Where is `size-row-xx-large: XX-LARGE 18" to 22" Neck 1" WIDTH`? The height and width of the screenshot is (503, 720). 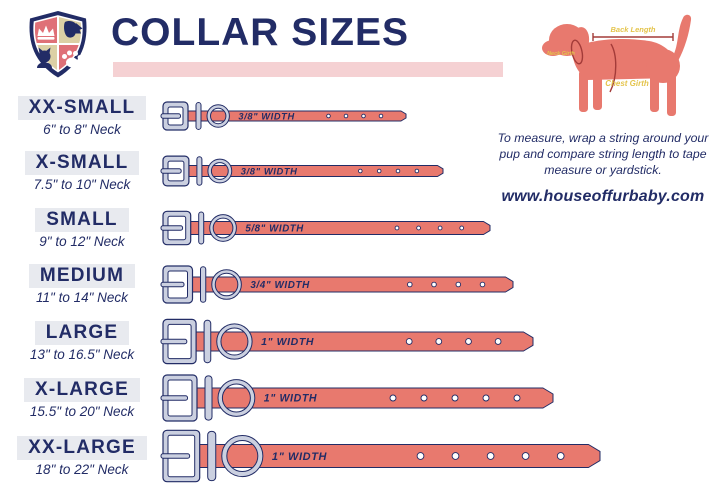
size-row-xx-large: XX-LARGE 18" to 22" Neck 1" WIDTH is located at coordinates (306, 456).